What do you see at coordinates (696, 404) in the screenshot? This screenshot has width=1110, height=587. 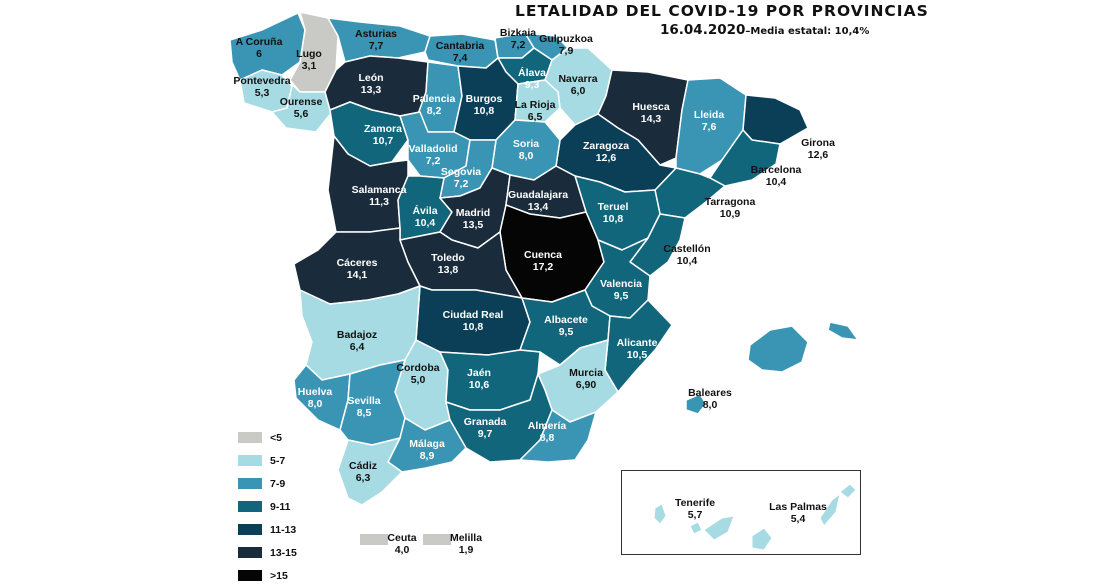 I see `island-ibiza` at bounding box center [696, 404].